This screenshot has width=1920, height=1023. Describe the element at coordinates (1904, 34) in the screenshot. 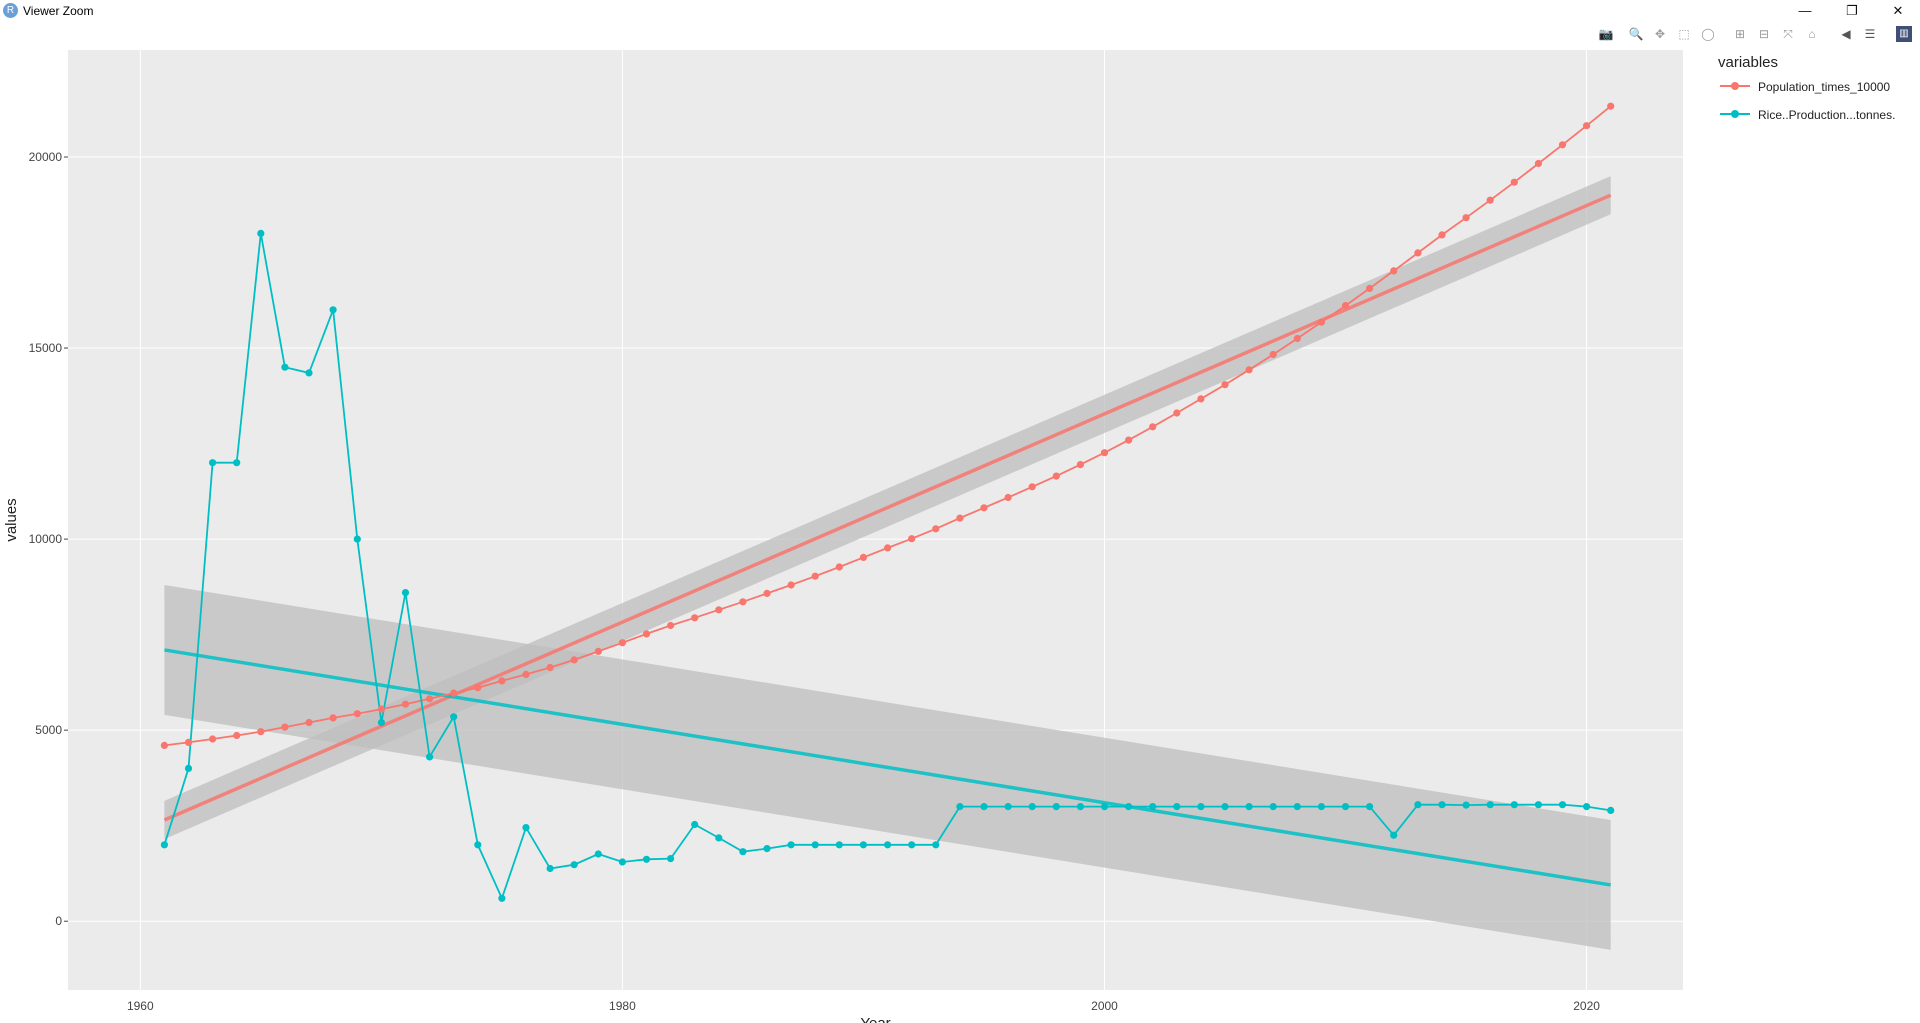

I see `plotly-logo-icon: ▥` at that location.